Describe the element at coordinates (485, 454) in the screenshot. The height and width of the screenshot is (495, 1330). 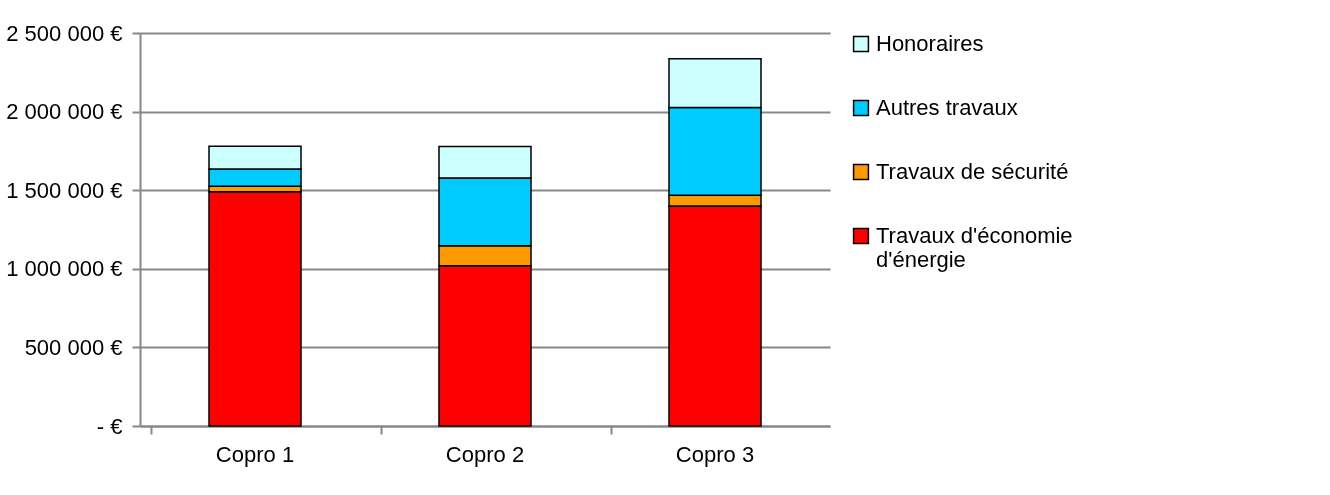
I see `x-tick-label: Copro 2` at that location.